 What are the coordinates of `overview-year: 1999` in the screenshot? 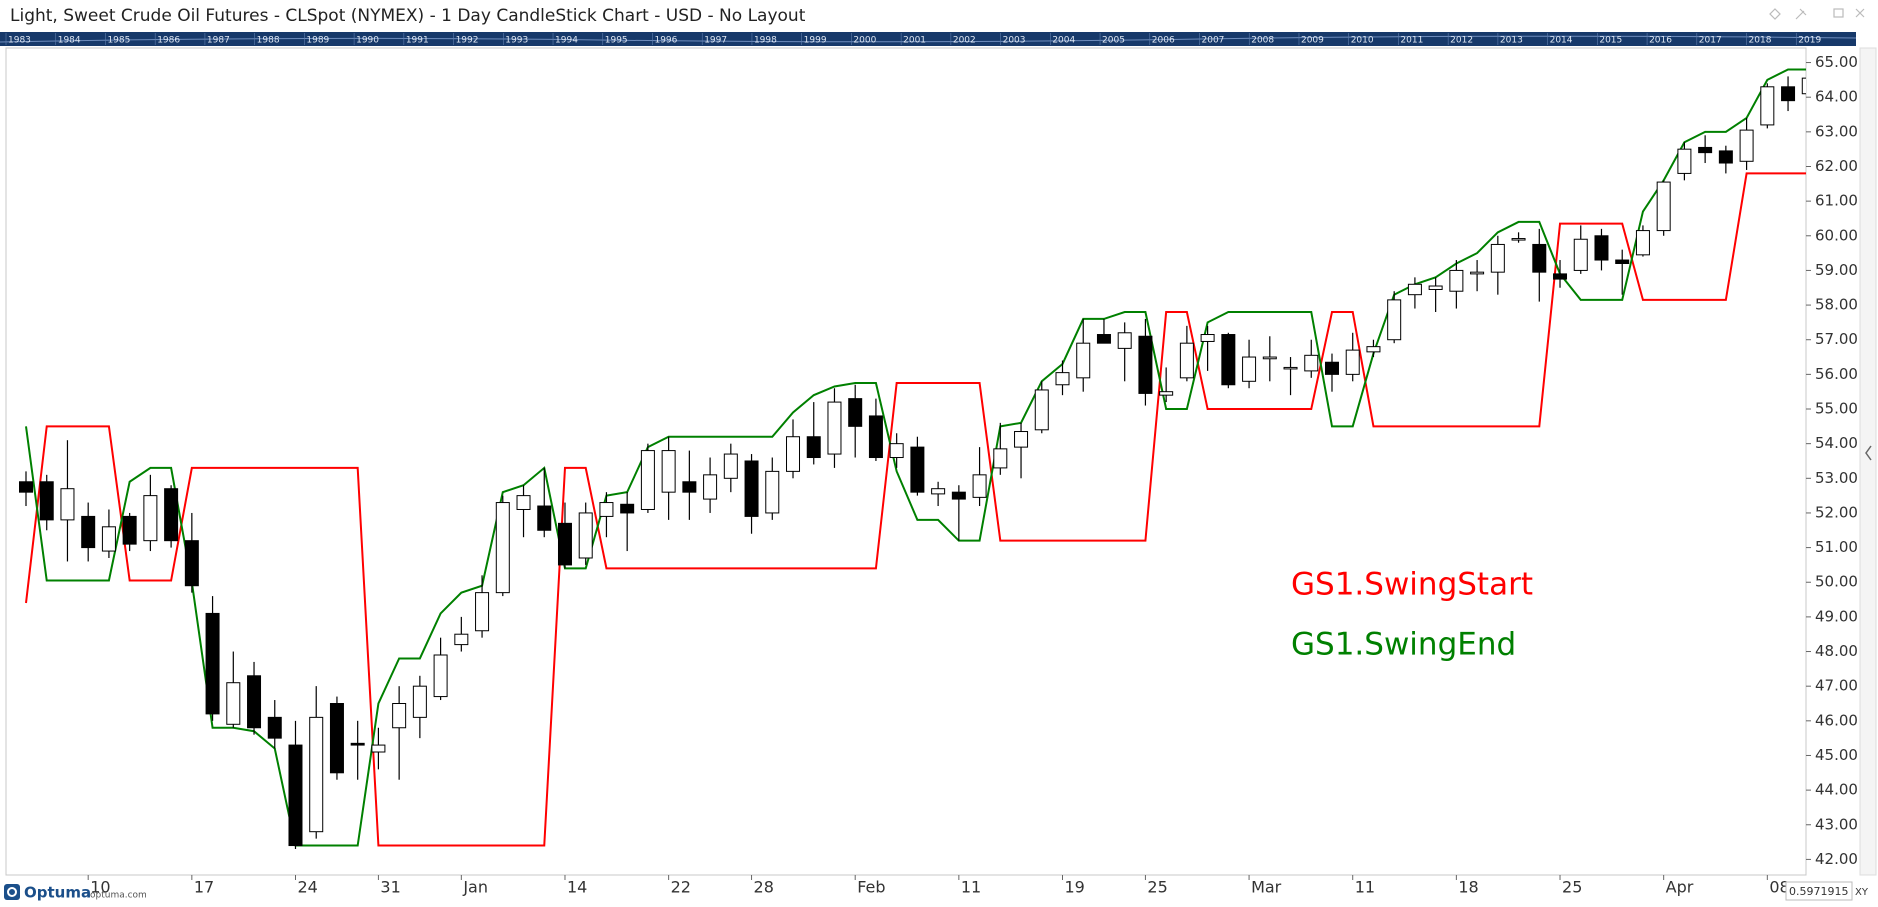 It's located at (815, 41).